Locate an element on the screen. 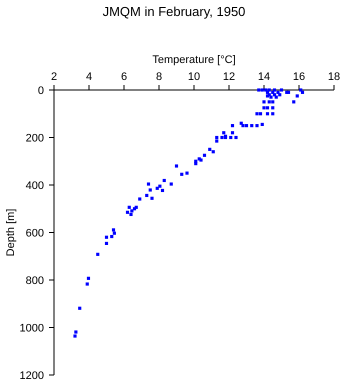 The height and width of the screenshot is (384, 348). x-tick-label: 12 is located at coordinates (229, 77).